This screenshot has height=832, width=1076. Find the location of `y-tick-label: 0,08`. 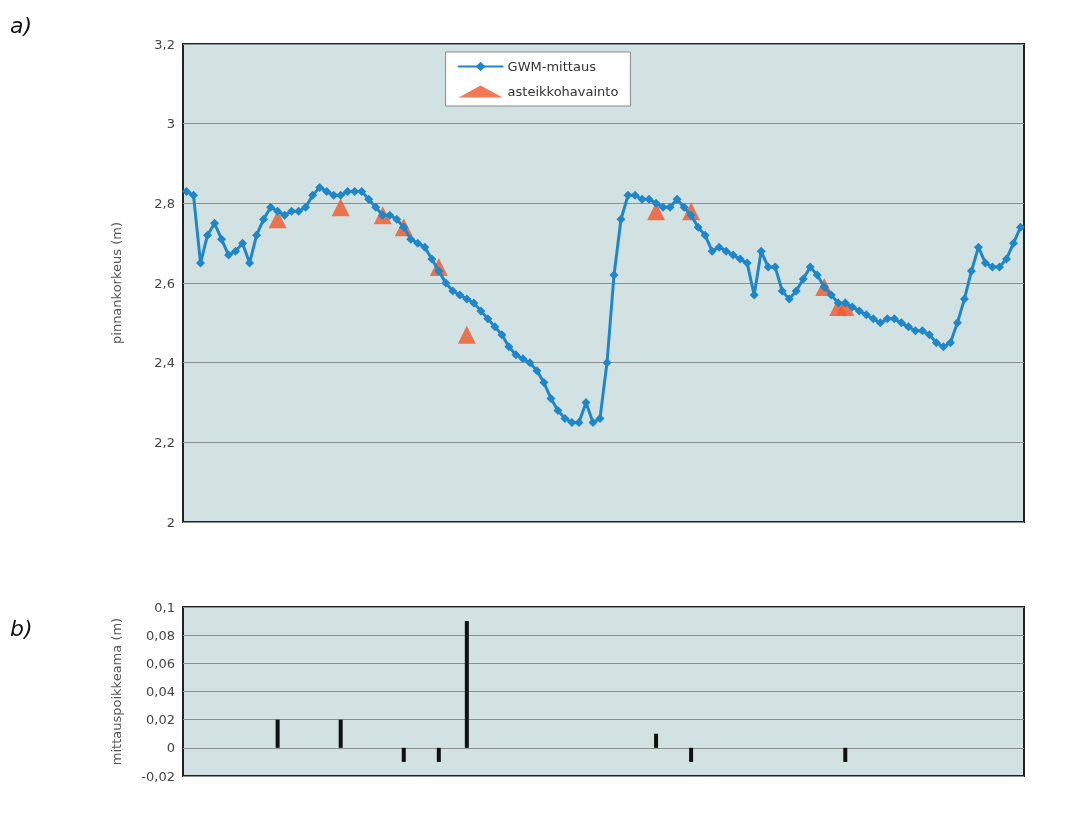

y-tick-label: 0,08 is located at coordinates (160, 635).